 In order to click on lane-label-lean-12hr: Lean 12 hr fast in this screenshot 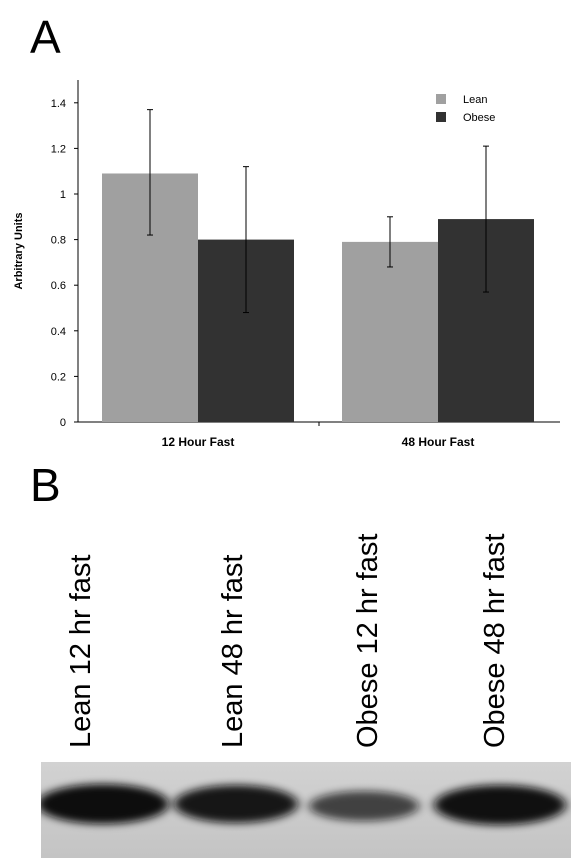, I will do `click(81, 651)`.